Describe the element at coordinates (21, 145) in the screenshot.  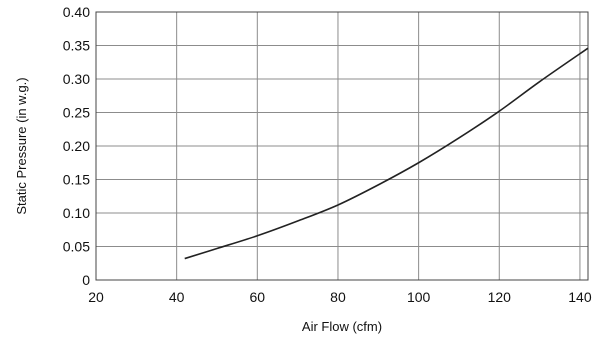
I see `y-axis-label: Static Pressure (in w.g.)` at that location.